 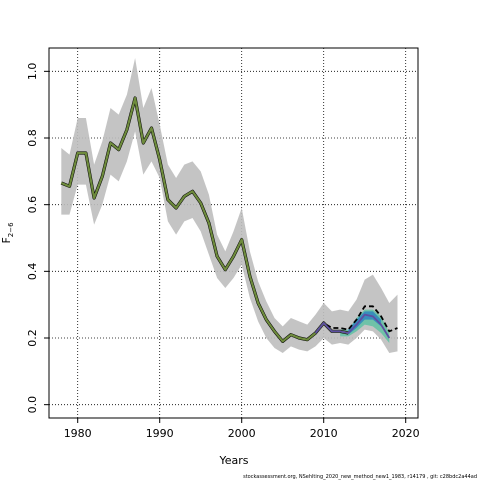 I want to click on y-tick-label: 0.0, so click(x=32, y=405).